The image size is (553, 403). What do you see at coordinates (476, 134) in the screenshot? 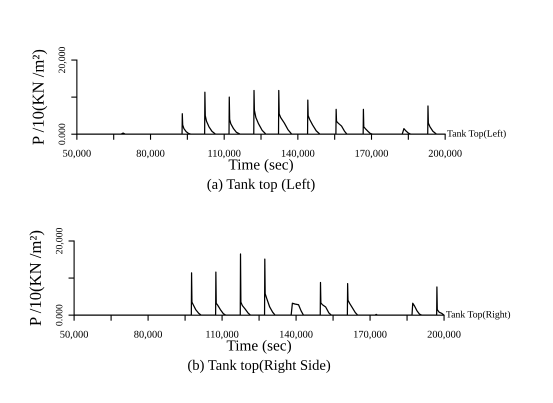
I see `text: Tank Top(Left)` at bounding box center [476, 134].